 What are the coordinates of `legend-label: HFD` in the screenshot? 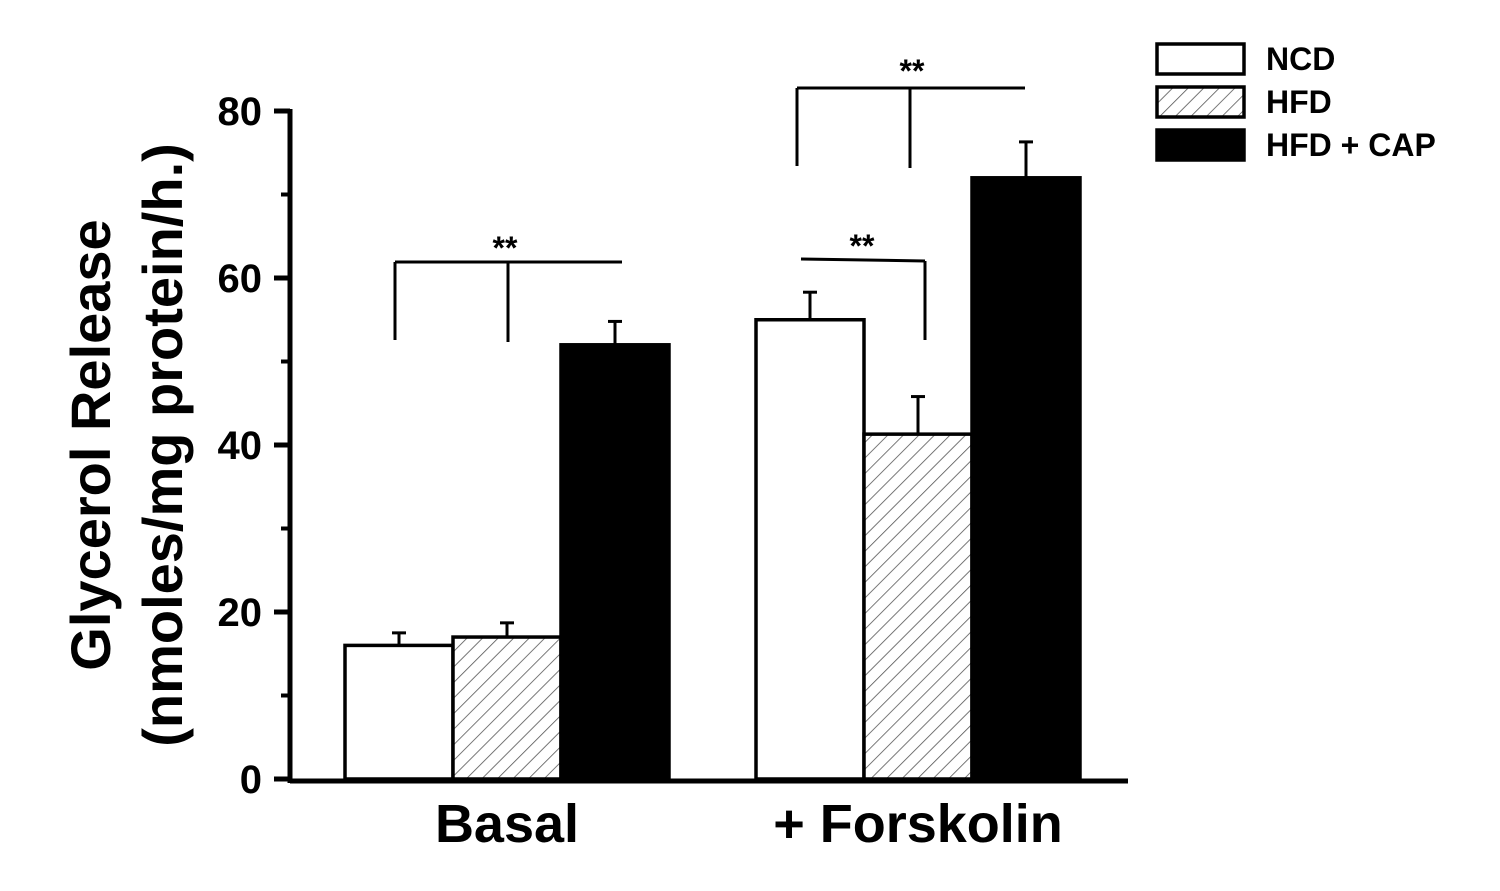 It's located at (1299, 102).